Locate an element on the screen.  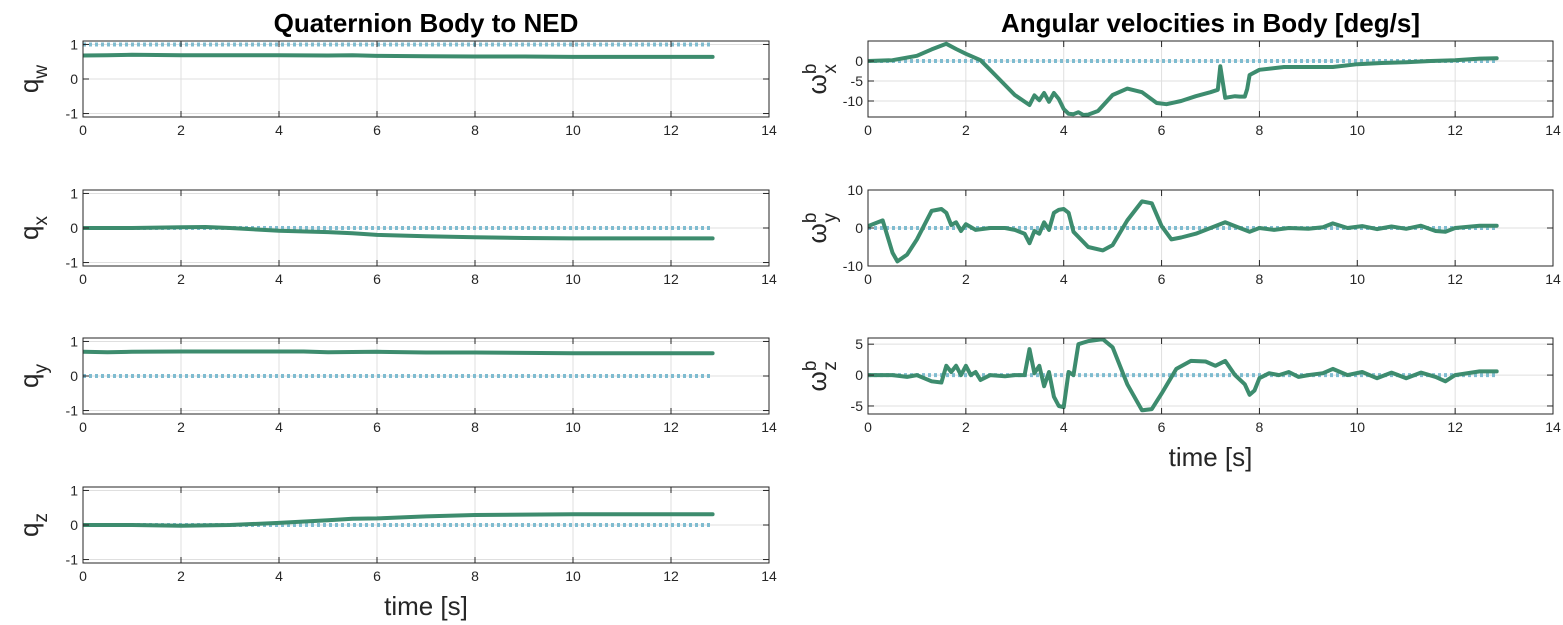
y-axis-label: qx is located at coordinates (33, 228).